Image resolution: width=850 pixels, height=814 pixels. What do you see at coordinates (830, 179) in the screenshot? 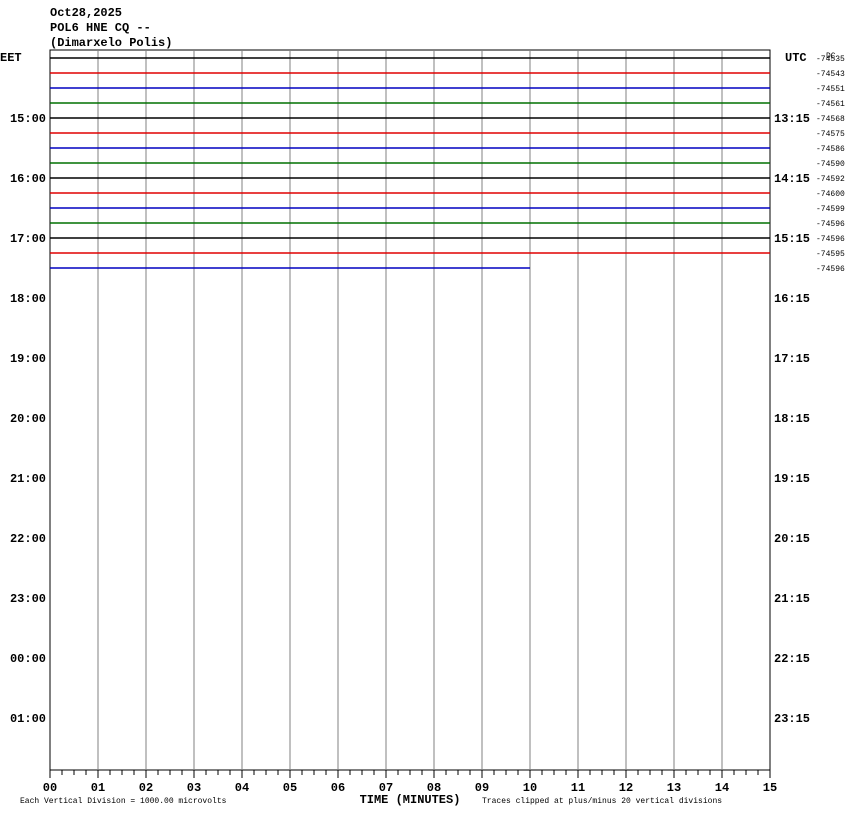
I see `dc-offset: -74592` at bounding box center [830, 179].